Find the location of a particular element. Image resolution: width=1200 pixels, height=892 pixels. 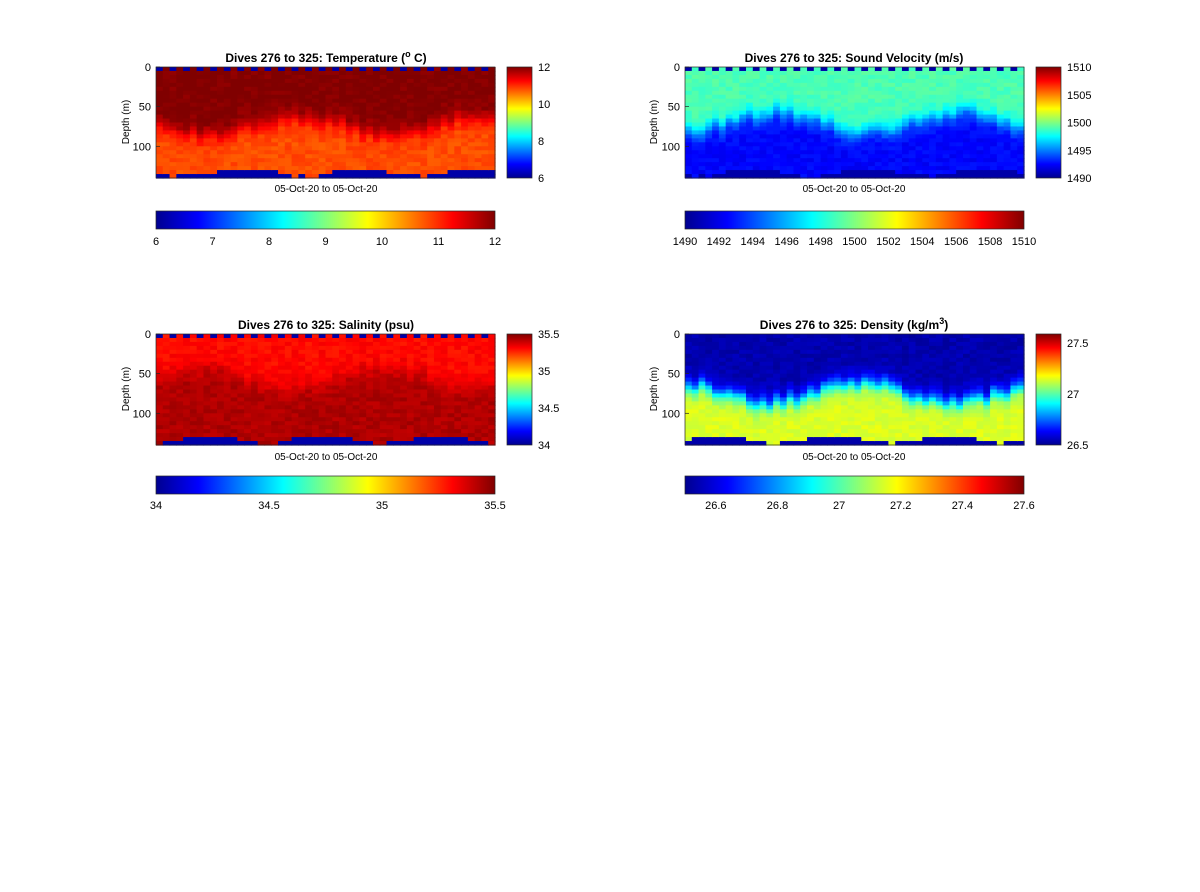

bottom-colorbar-tick: 1496 is located at coordinates (786, 242).